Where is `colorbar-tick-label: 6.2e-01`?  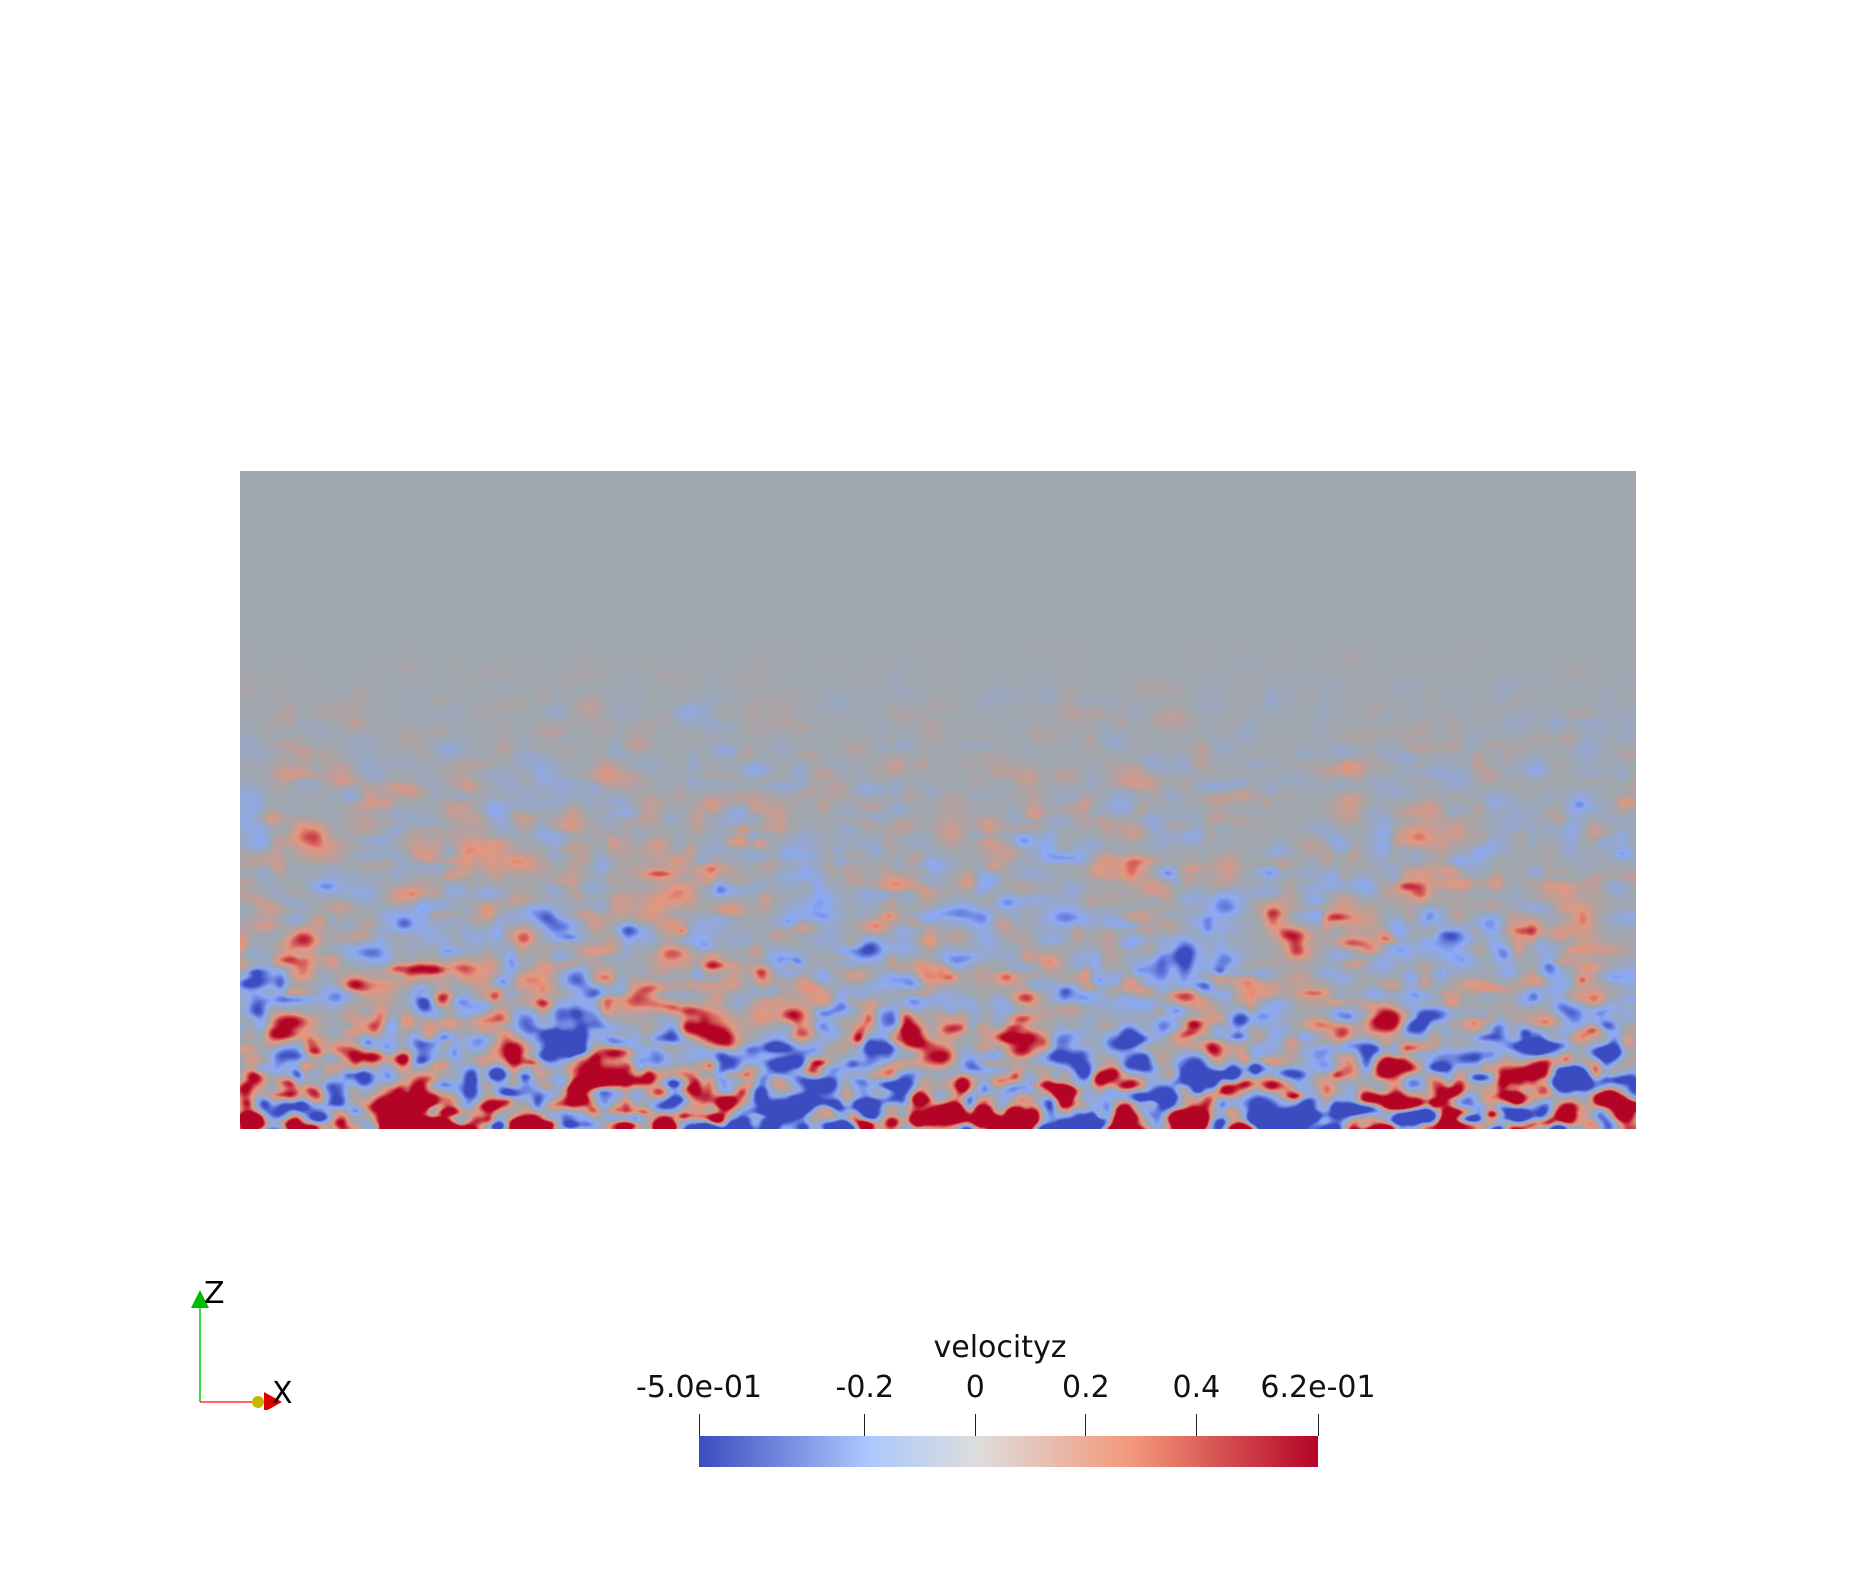
colorbar-tick-label: 6.2e-01 is located at coordinates (1318, 1387).